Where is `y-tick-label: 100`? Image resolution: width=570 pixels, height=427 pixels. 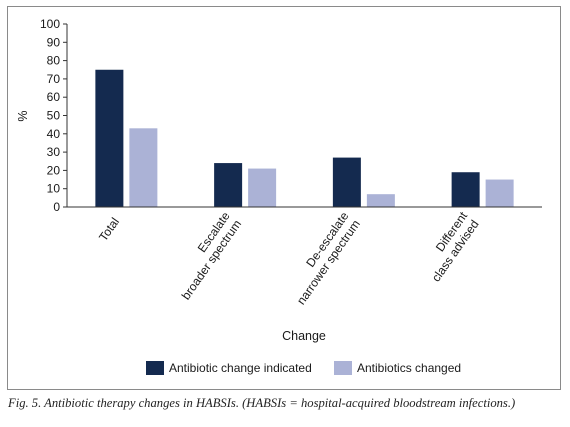
y-tick-label: 100 is located at coordinates (50, 24).